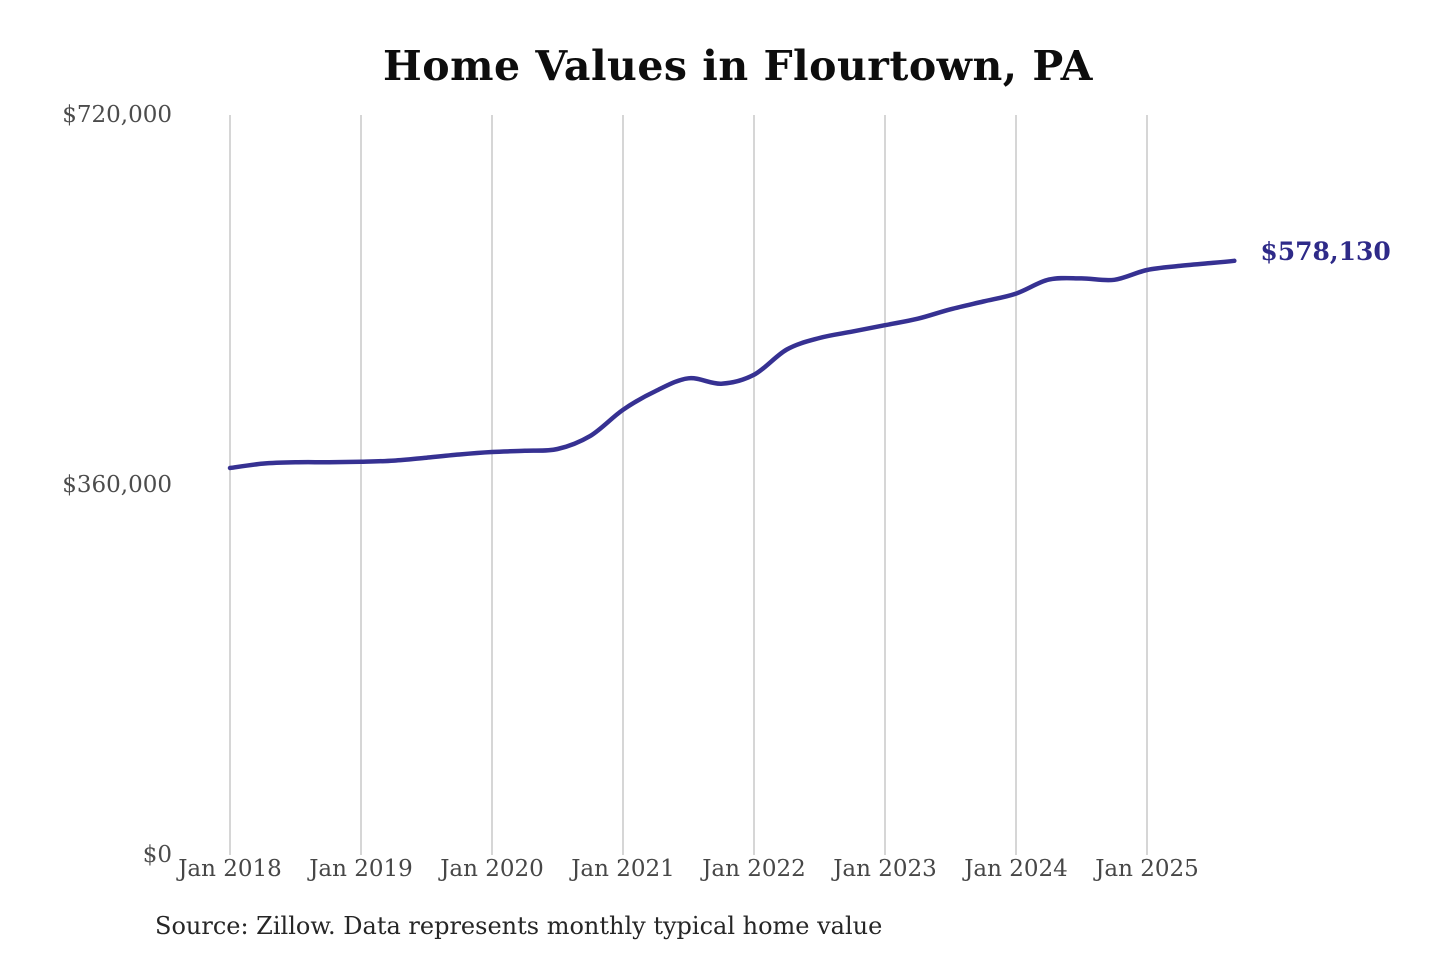 Image resolution: width=1440 pixels, height=960 pixels. I want to click on y-axis-tick-label: $0, so click(157, 855).